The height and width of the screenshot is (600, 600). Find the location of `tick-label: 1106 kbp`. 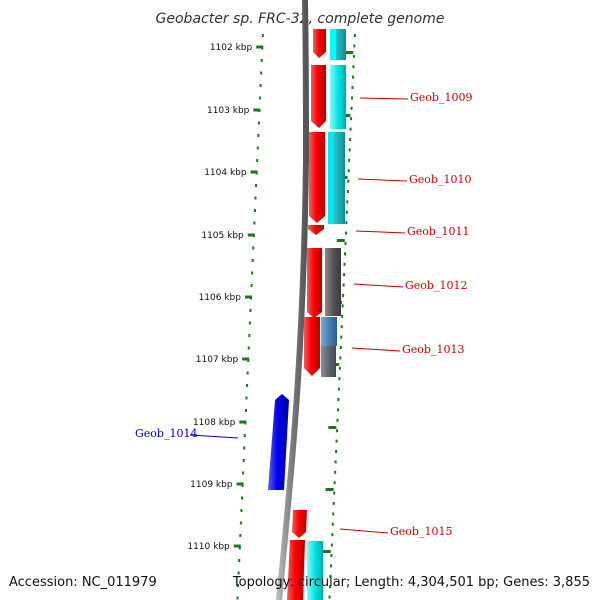

tick-label: 1106 kbp is located at coordinates (220, 298).